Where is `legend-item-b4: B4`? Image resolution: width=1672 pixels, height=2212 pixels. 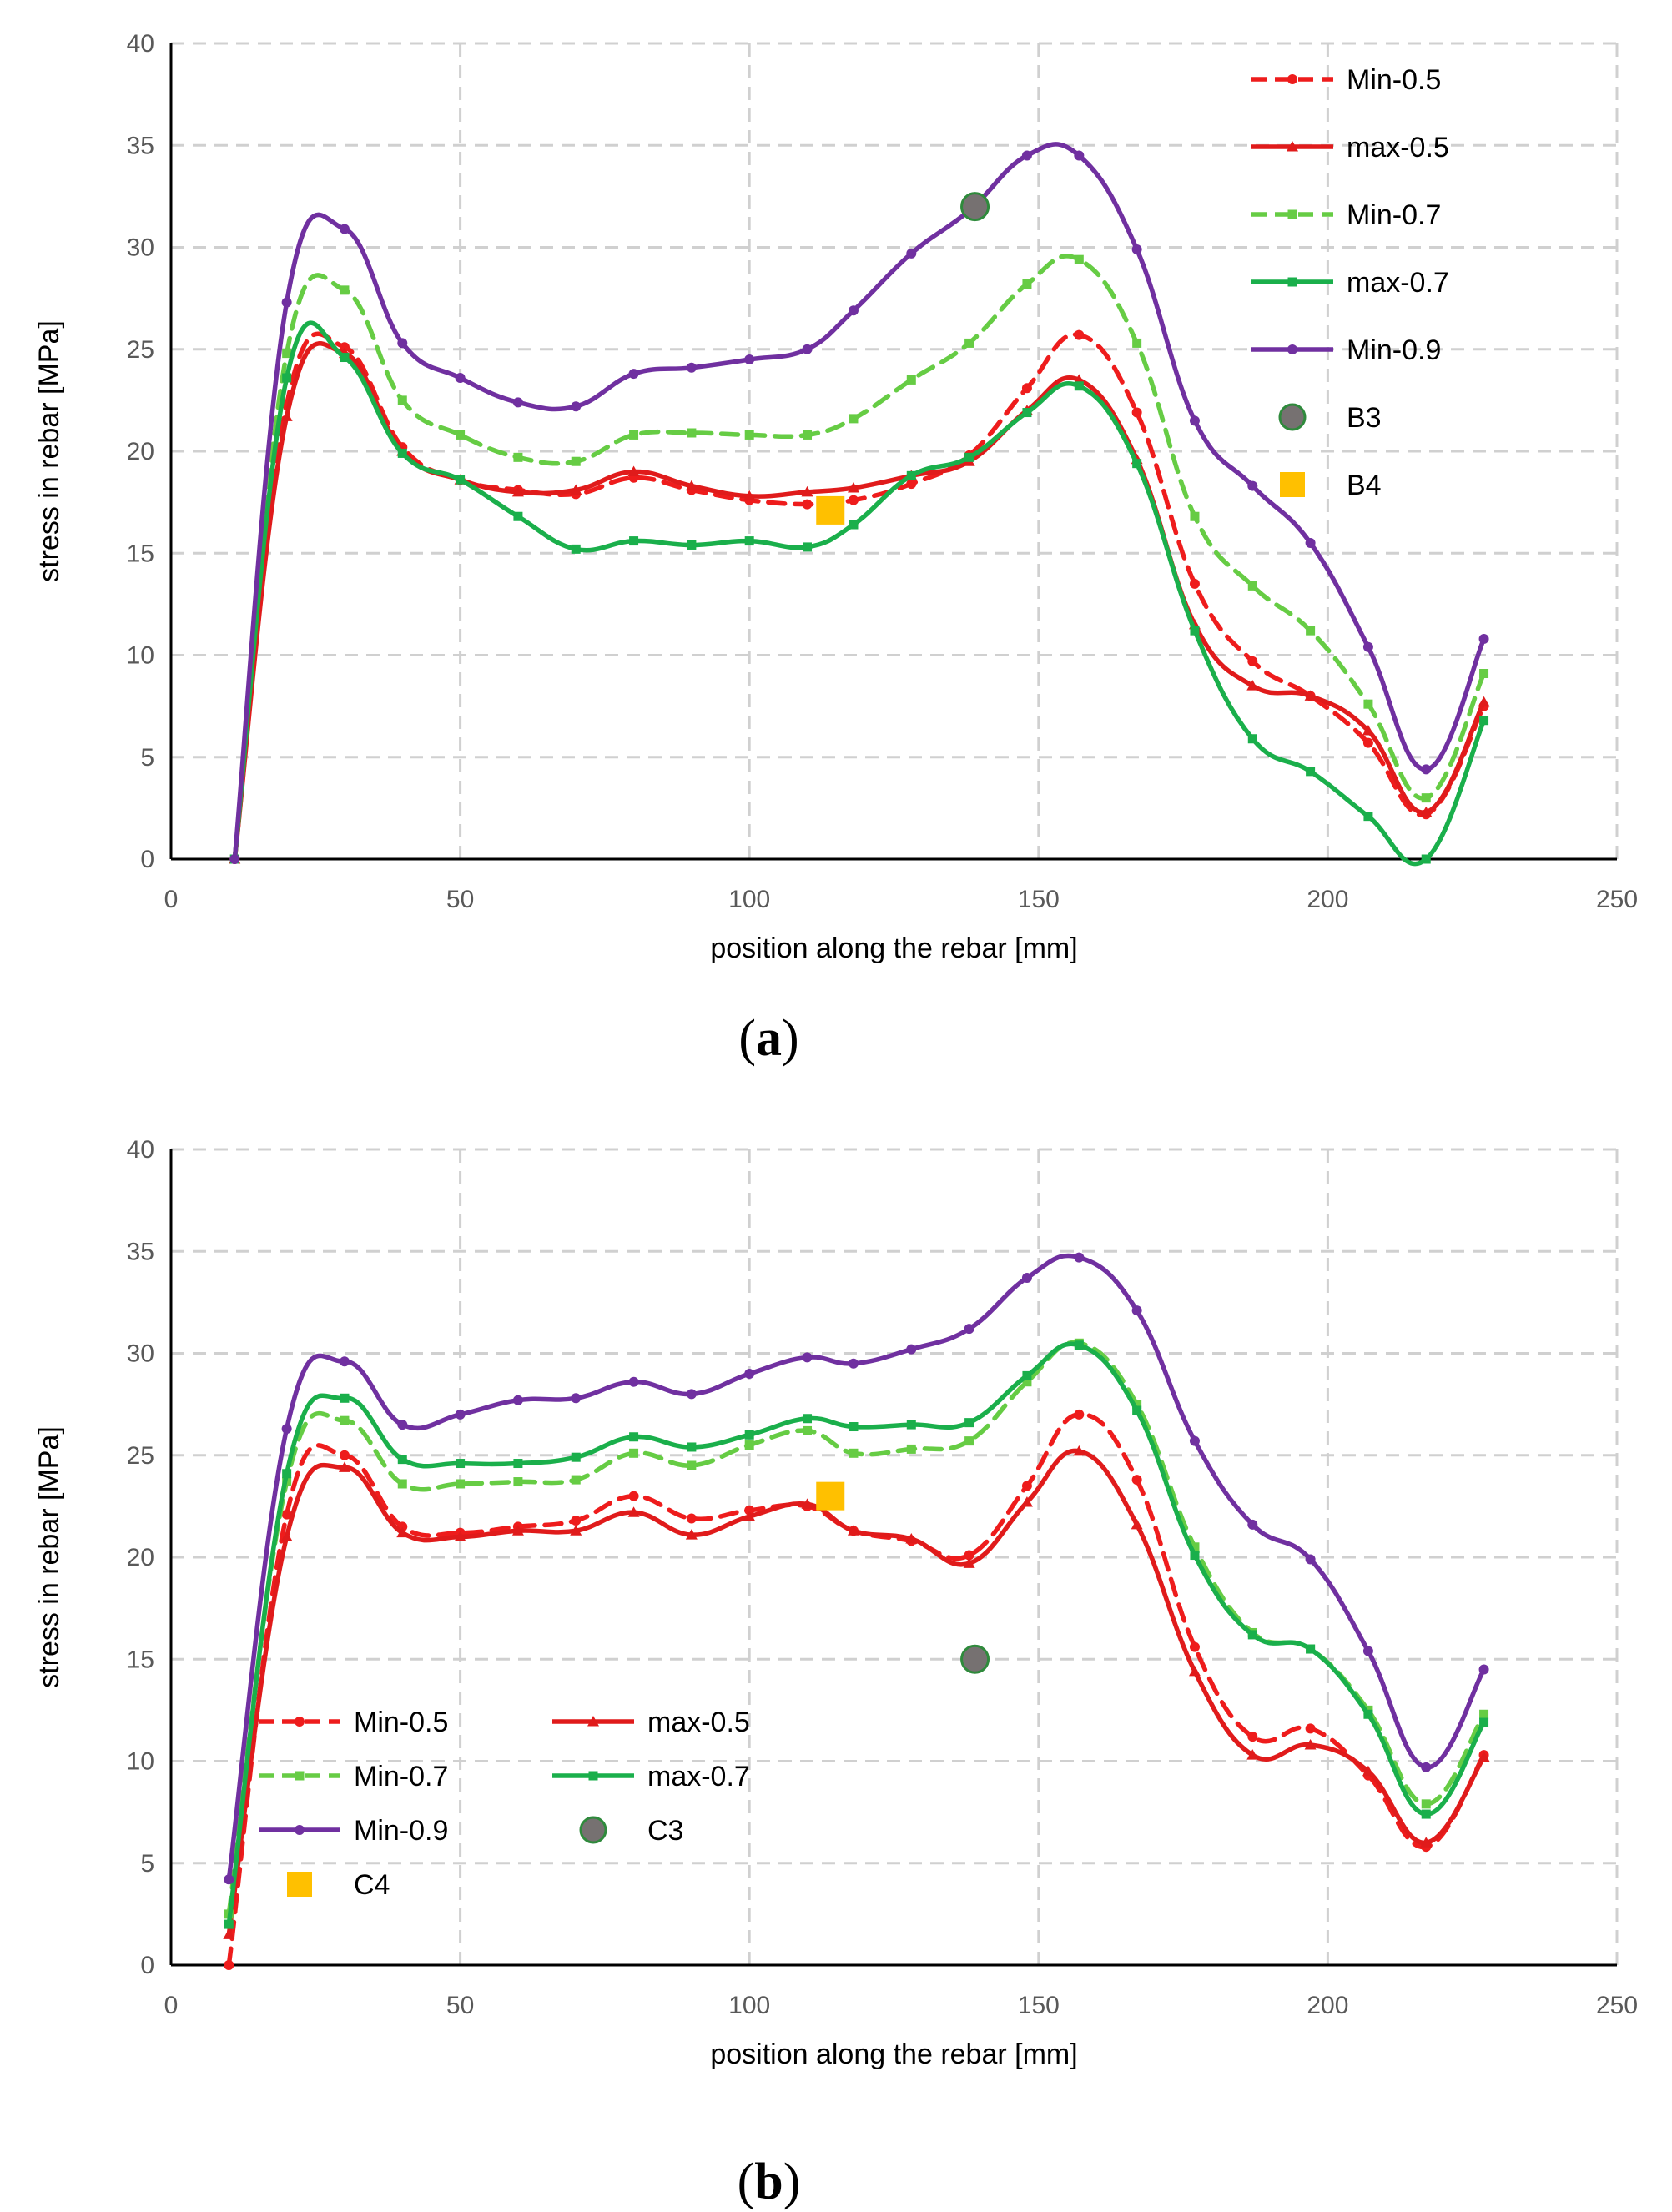
legend-item-b4: B4 is located at coordinates (1331, 486).